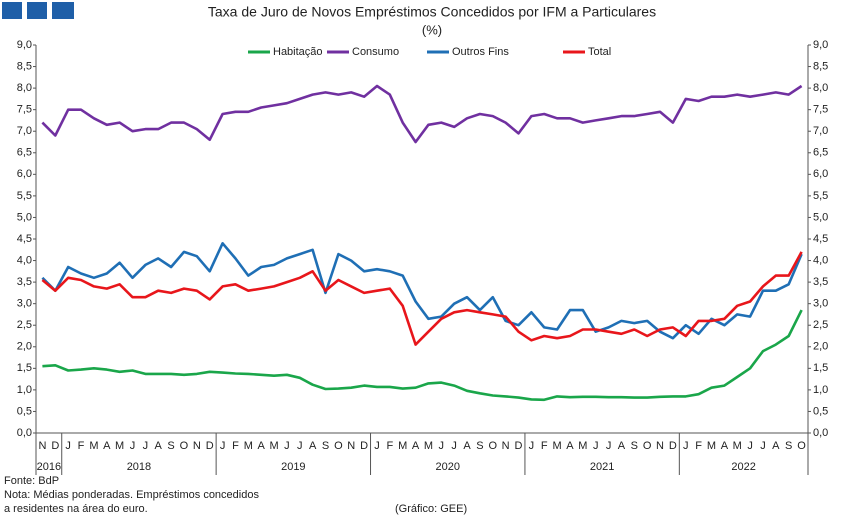  Describe the element at coordinates (820, 347) in the screenshot. I see `y2-tick-label: 2,0` at that location.